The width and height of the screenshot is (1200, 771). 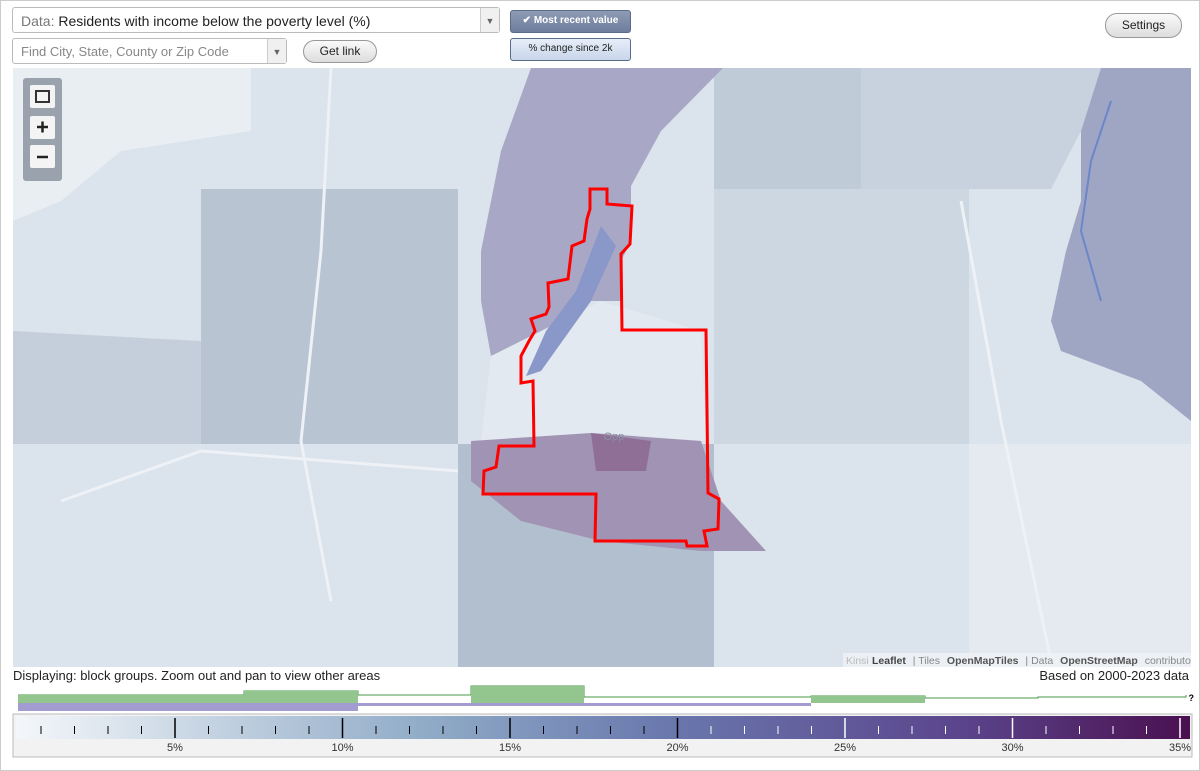 What do you see at coordinates (1192, 698) in the screenshot?
I see `help-icon: ?` at bounding box center [1192, 698].